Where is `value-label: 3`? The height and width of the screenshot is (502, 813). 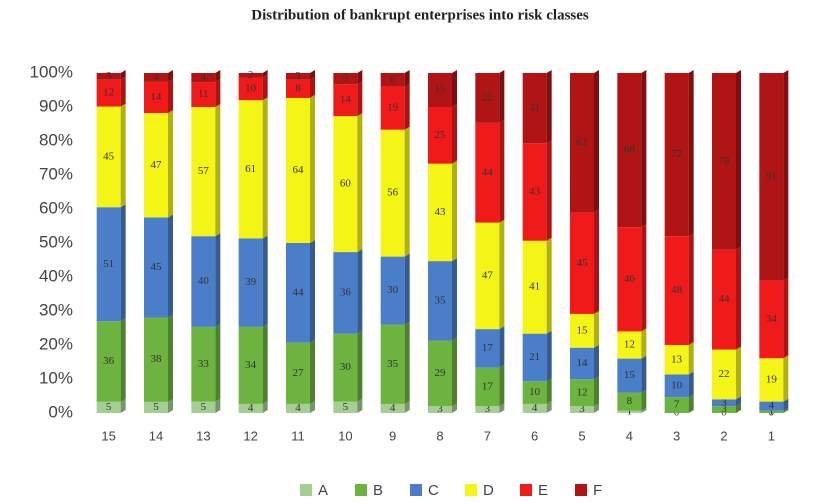
value-label: 3 is located at coordinates (298, 76).